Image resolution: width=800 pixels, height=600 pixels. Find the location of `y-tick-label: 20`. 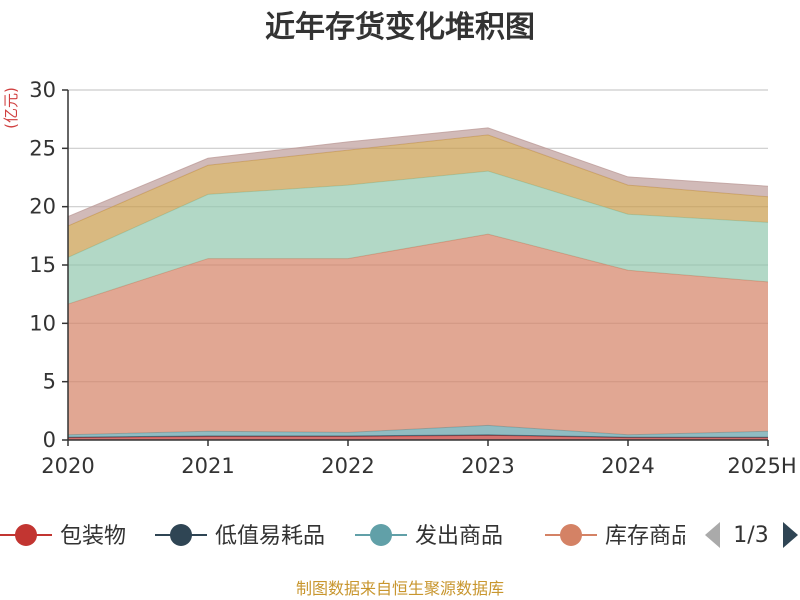

y-tick-label: 20 is located at coordinates (42, 207).